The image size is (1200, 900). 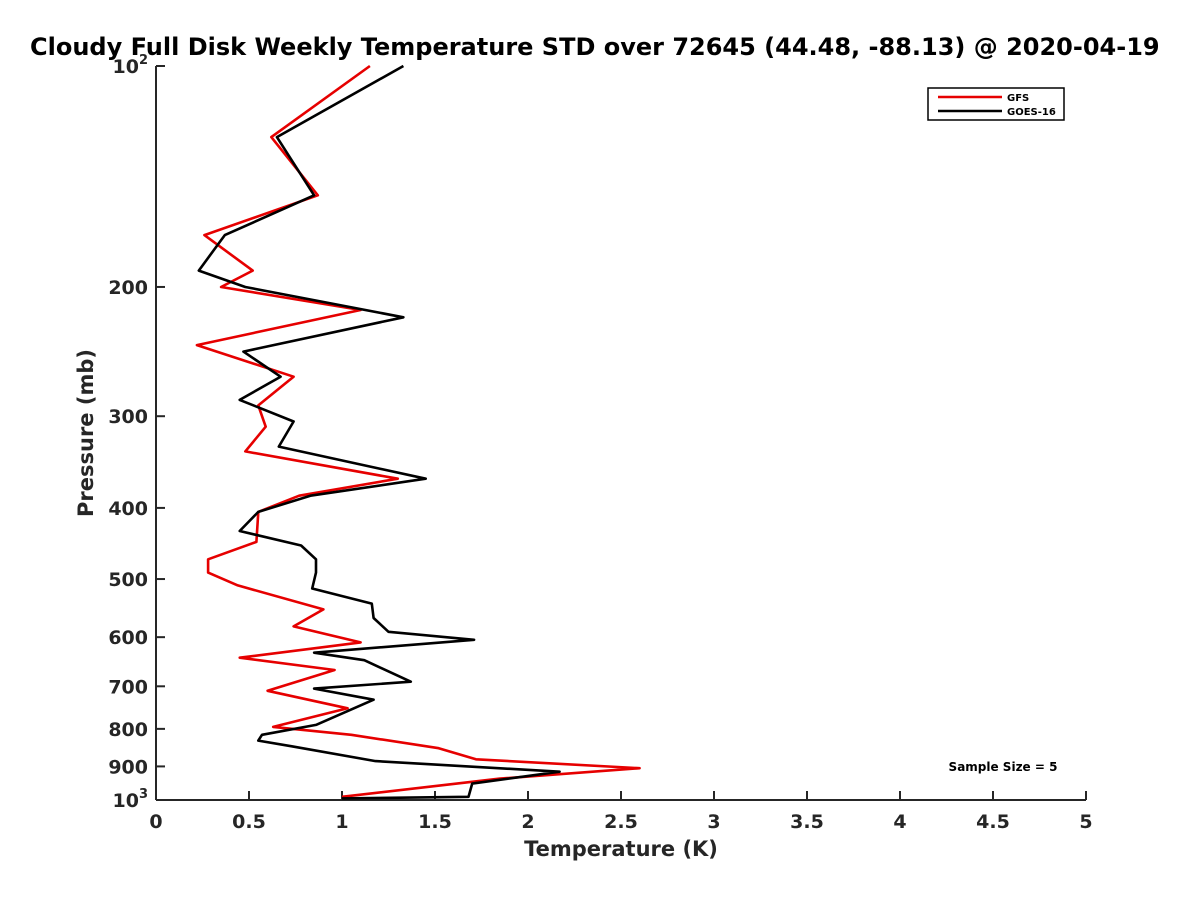 I want to click on y-tick-label: 900, so click(x=128, y=767).